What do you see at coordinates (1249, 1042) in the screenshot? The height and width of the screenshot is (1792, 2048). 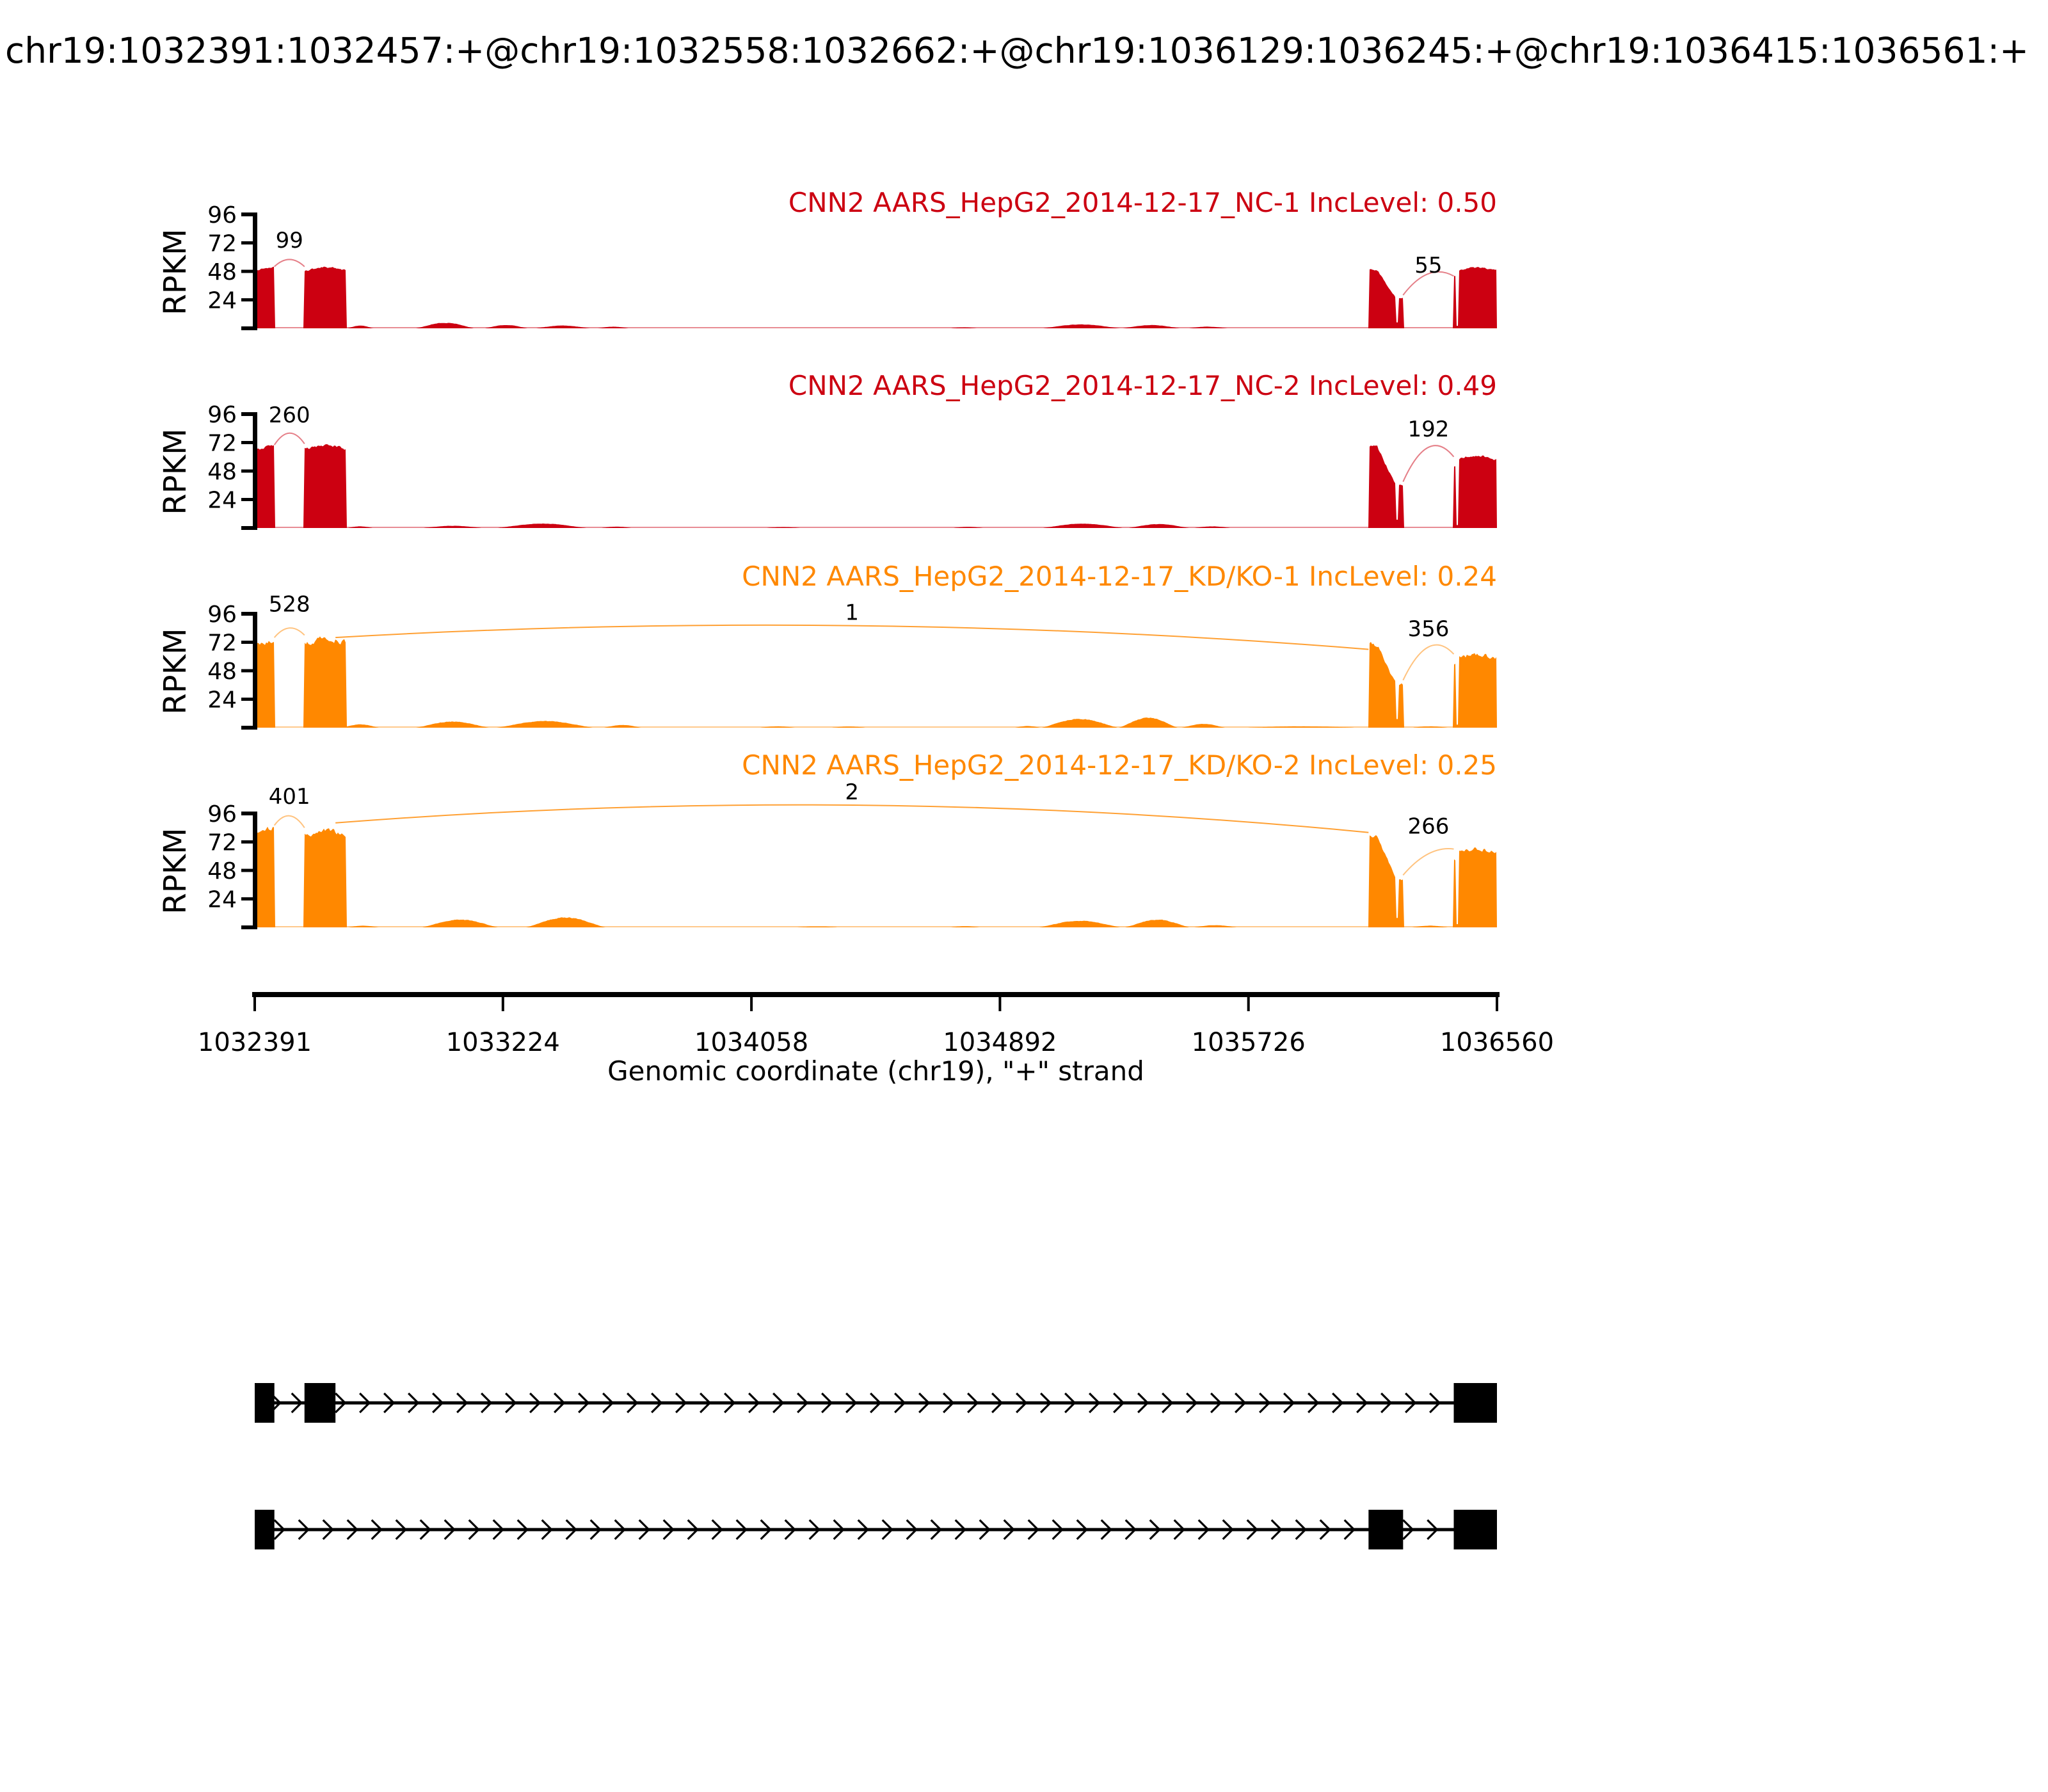 I see `x-tick-label: 1035726` at bounding box center [1249, 1042].